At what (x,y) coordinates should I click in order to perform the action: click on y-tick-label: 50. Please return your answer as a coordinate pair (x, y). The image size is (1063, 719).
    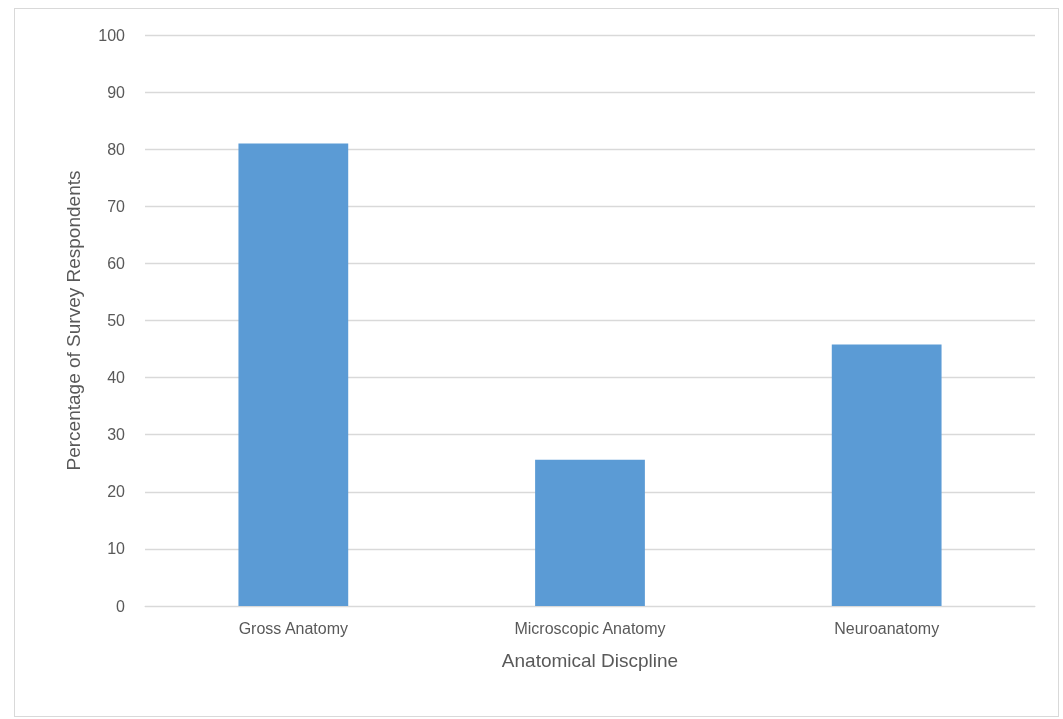
    Looking at the image, I should click on (116, 320).